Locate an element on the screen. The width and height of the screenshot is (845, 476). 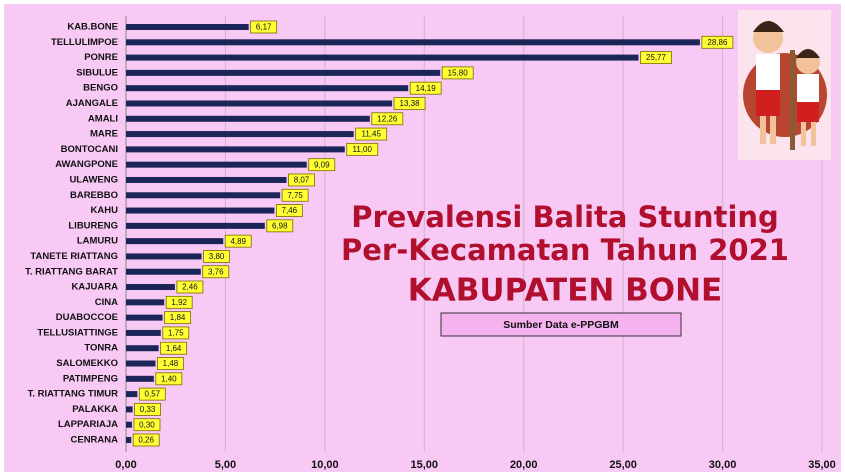
value-label: 8,07 is located at coordinates (302, 180).